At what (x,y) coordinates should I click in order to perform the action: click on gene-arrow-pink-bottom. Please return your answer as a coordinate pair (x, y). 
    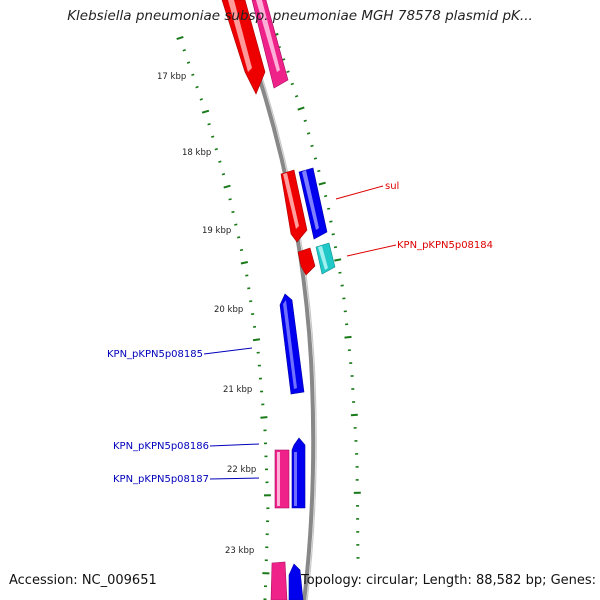
    Looking at the image, I should click on (279, 580).